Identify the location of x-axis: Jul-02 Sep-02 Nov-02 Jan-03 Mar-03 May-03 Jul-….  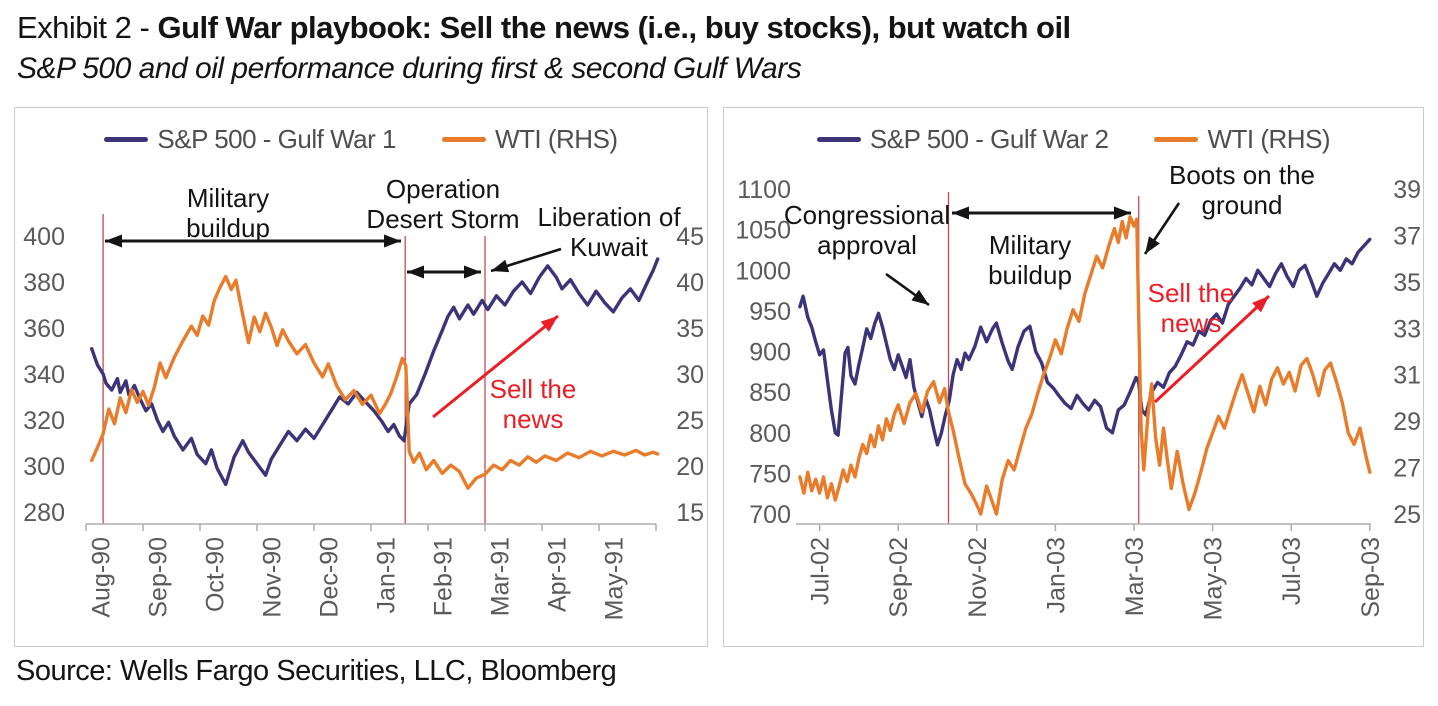
(1090, 571).